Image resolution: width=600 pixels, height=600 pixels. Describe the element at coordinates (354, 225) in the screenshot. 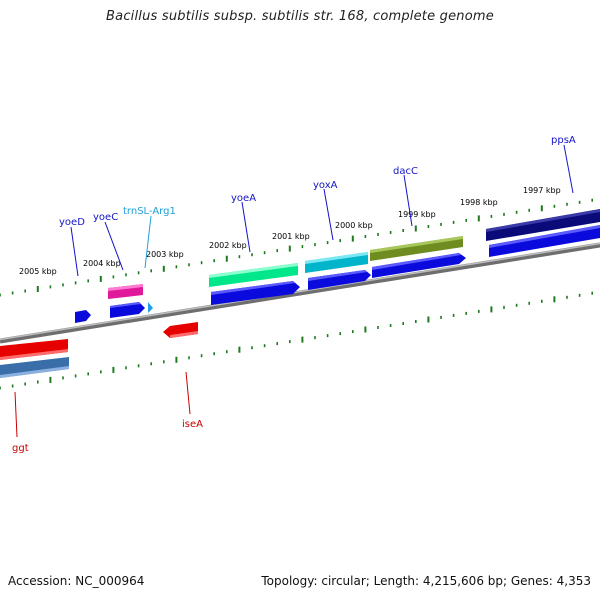

I see `ruler-label-2000: 2000 kbp` at that location.